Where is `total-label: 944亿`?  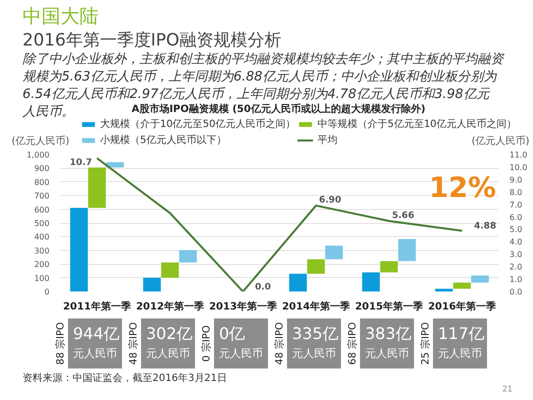
total-label: 944亿 is located at coordinates (96, 333).